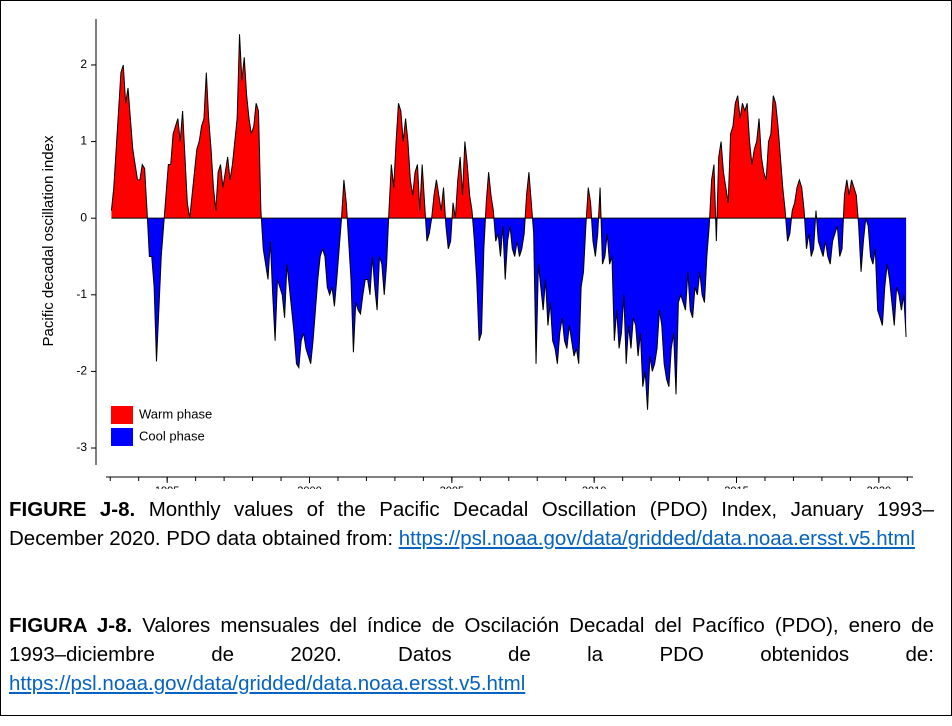  Describe the element at coordinates (175, 413) in the screenshot. I see `legend-label: Warm phase` at that location.